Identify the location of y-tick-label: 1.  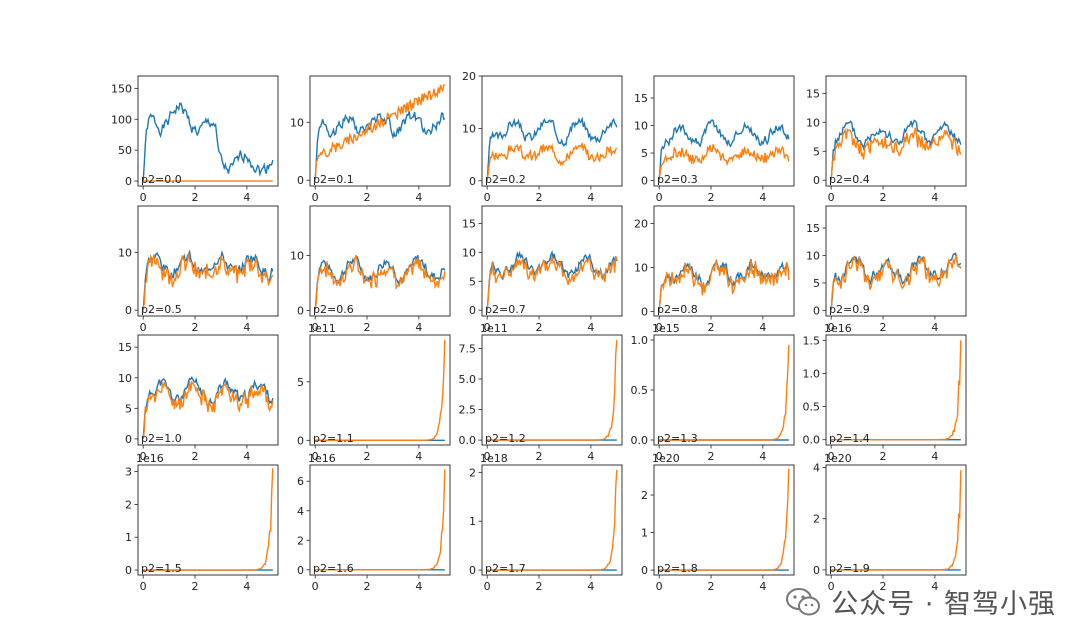
(644, 533).